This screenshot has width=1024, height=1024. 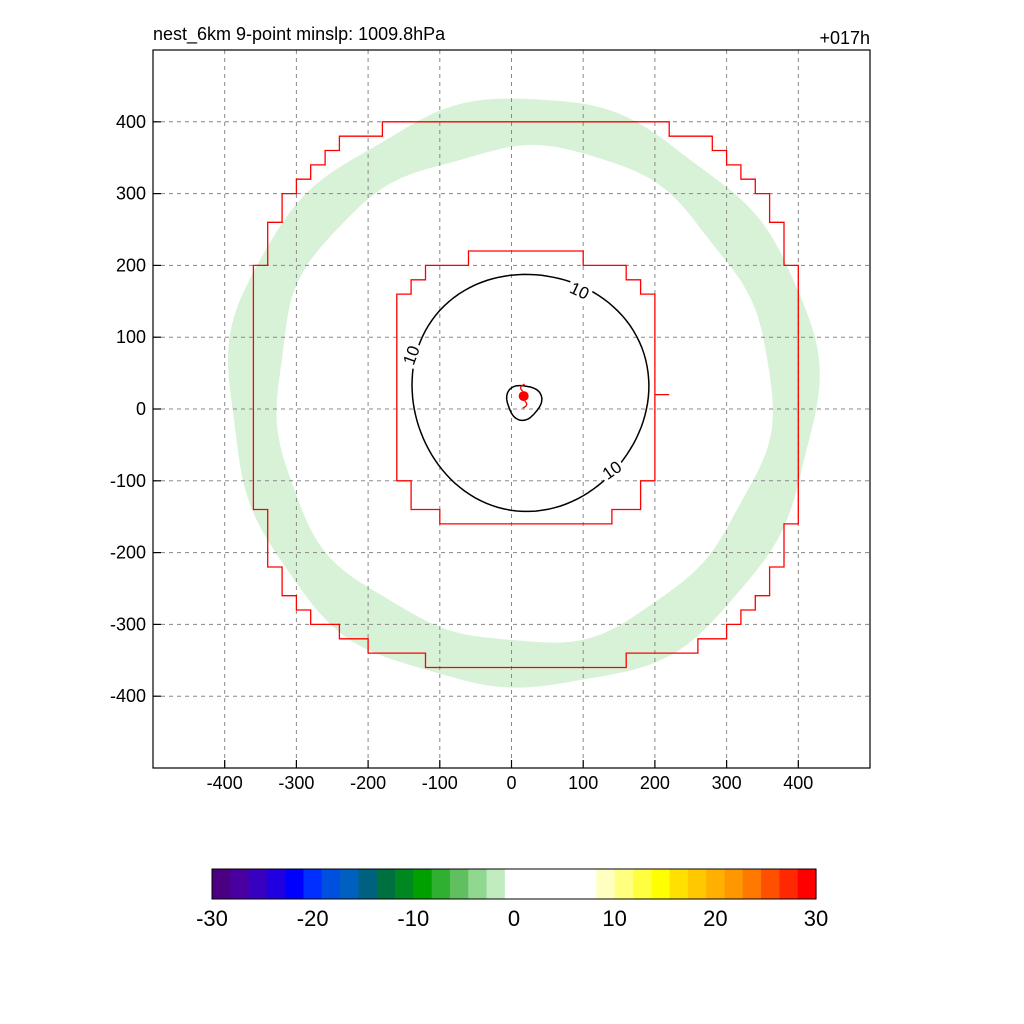 What do you see at coordinates (128, 624) in the screenshot?
I see `y-tick-label: -300` at bounding box center [128, 624].